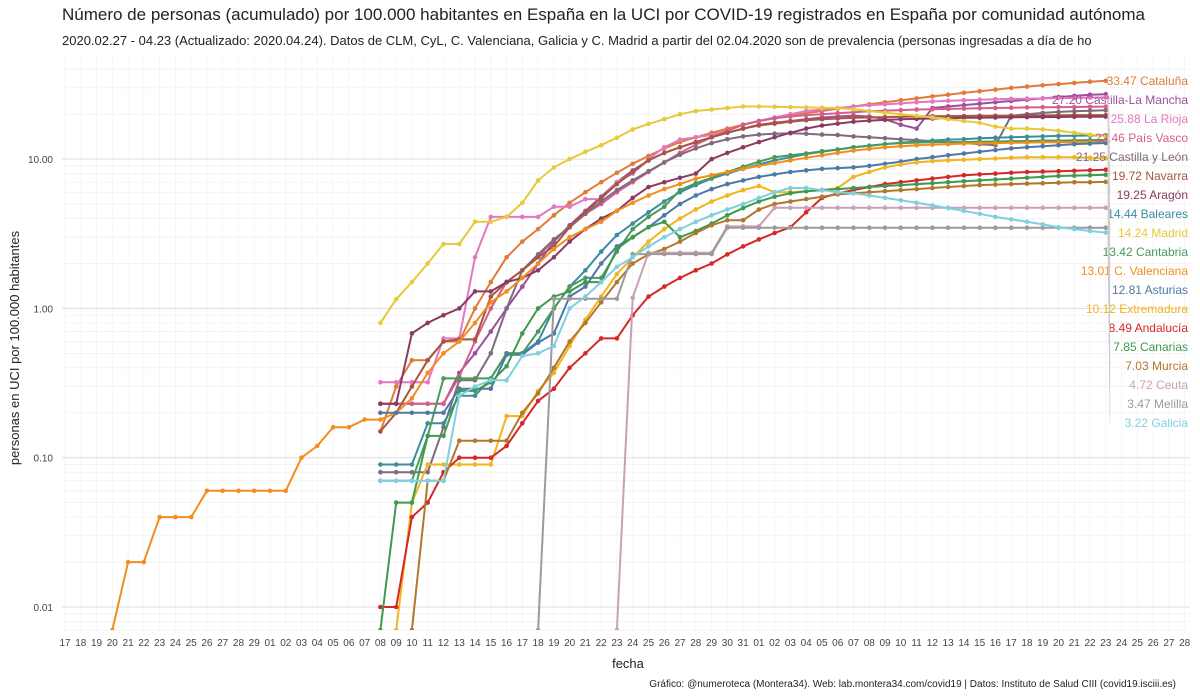  Describe the element at coordinates (1059, 643) in the screenshot. I see `x-tick-label: 20` at that location.